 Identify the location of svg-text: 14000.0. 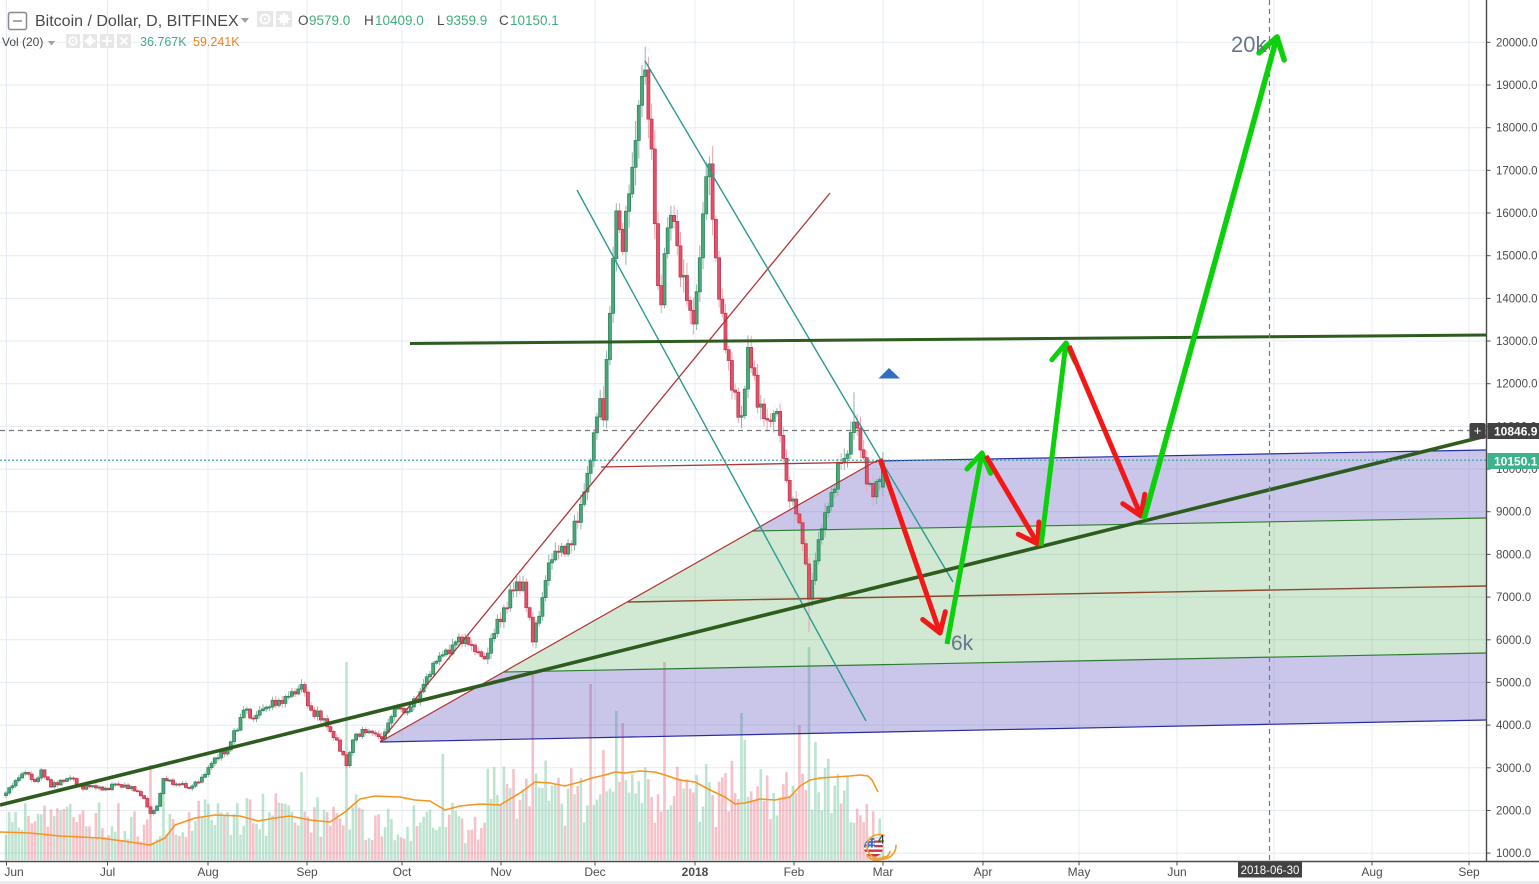
(1517, 299).